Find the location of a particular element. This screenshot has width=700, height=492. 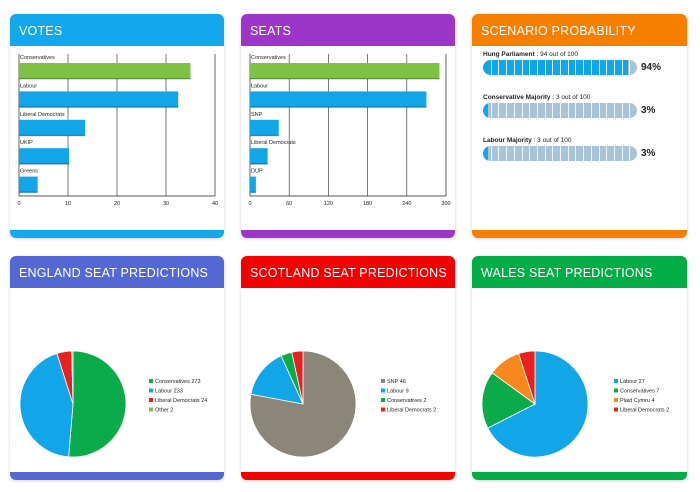

votes-bar is located at coordinates (52, 127).